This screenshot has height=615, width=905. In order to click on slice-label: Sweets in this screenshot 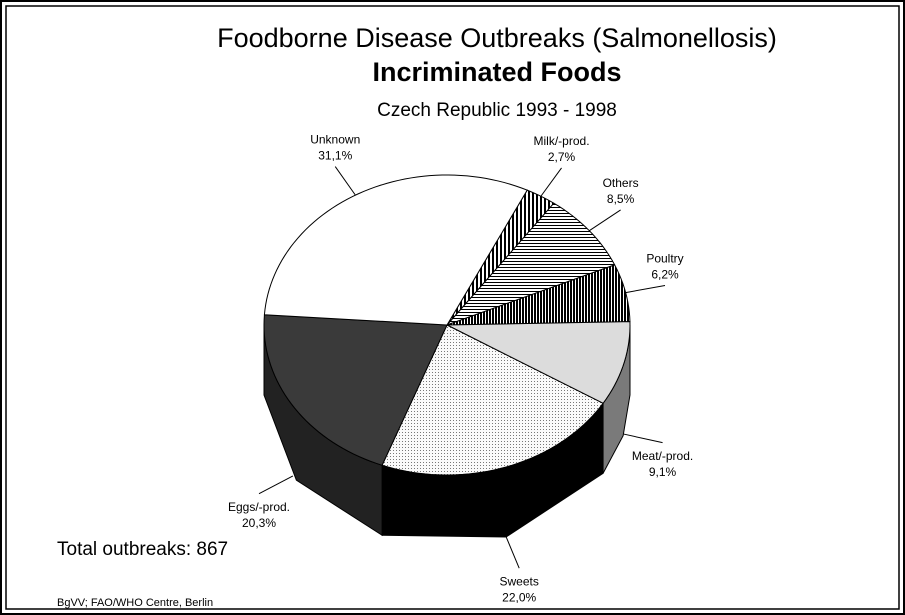, I will do `click(519, 581)`.